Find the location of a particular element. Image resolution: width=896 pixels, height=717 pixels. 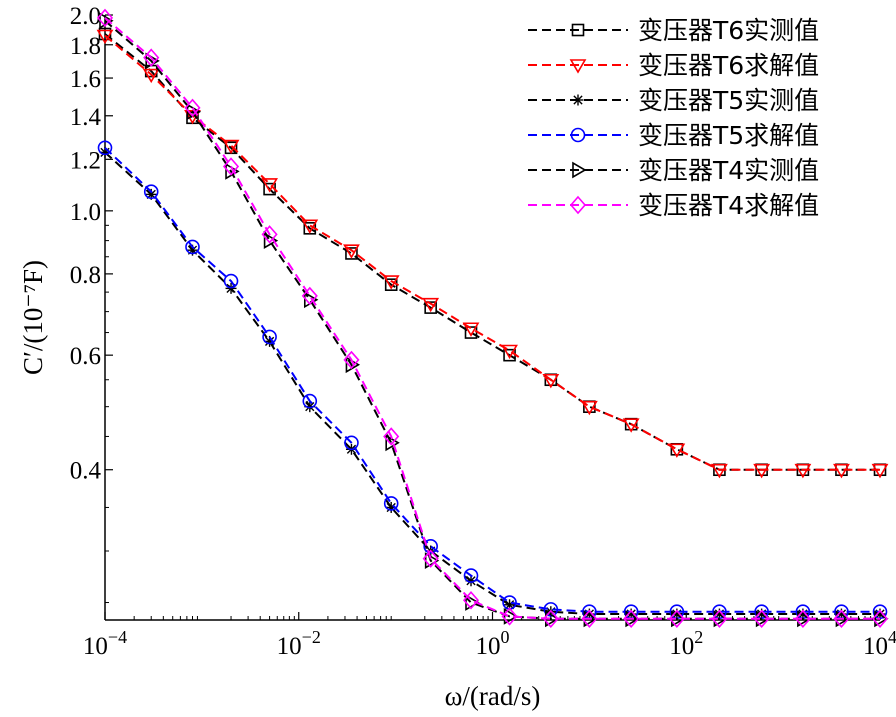

x-tick-exponent: −4 is located at coordinates (117, 637).